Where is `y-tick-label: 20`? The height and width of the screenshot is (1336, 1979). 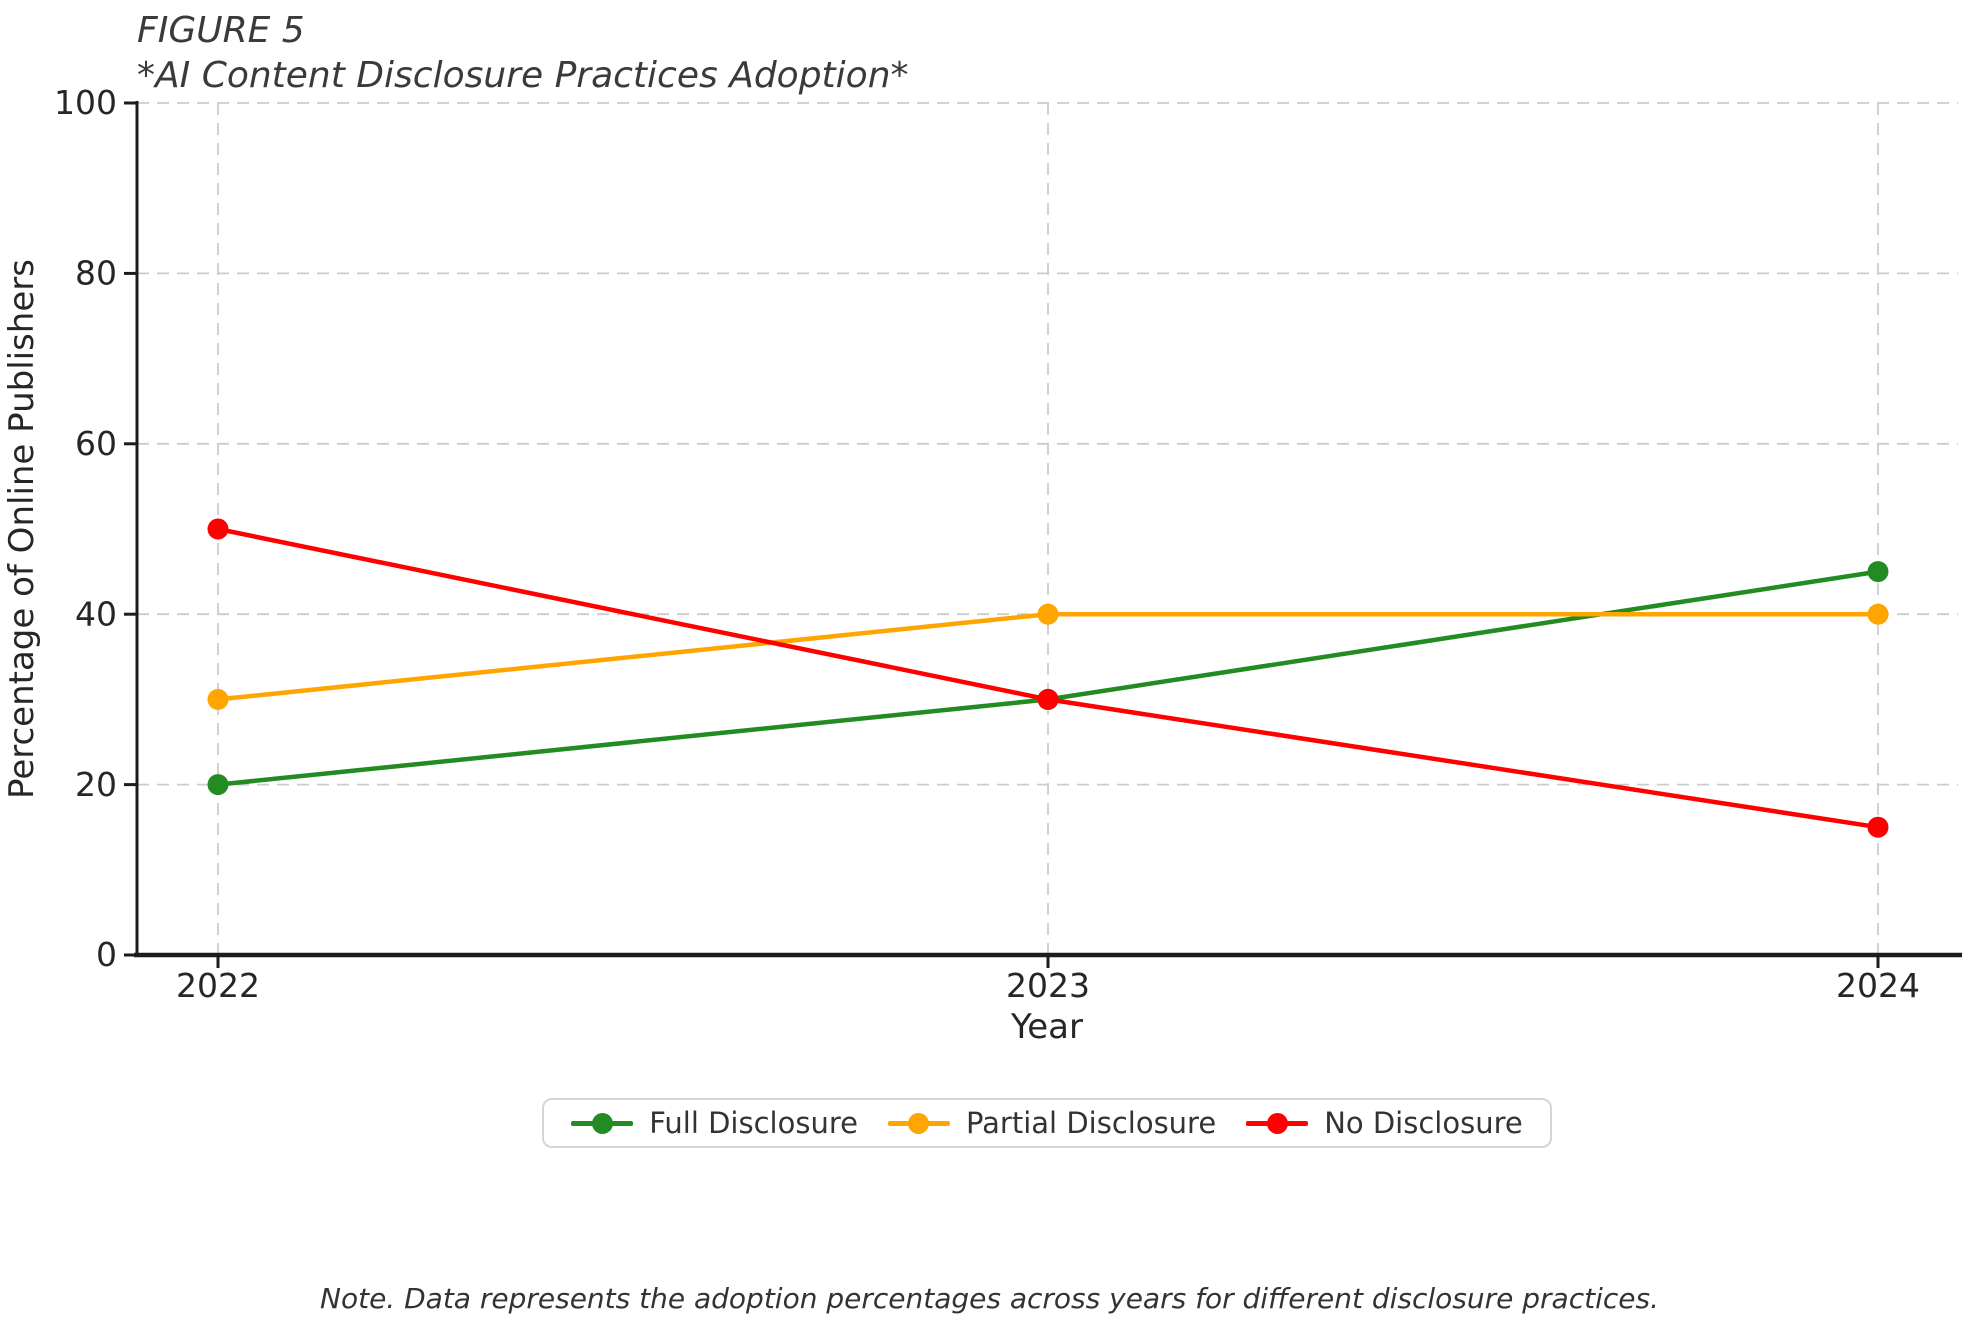
y-tick-label: 20 is located at coordinates (96, 784).